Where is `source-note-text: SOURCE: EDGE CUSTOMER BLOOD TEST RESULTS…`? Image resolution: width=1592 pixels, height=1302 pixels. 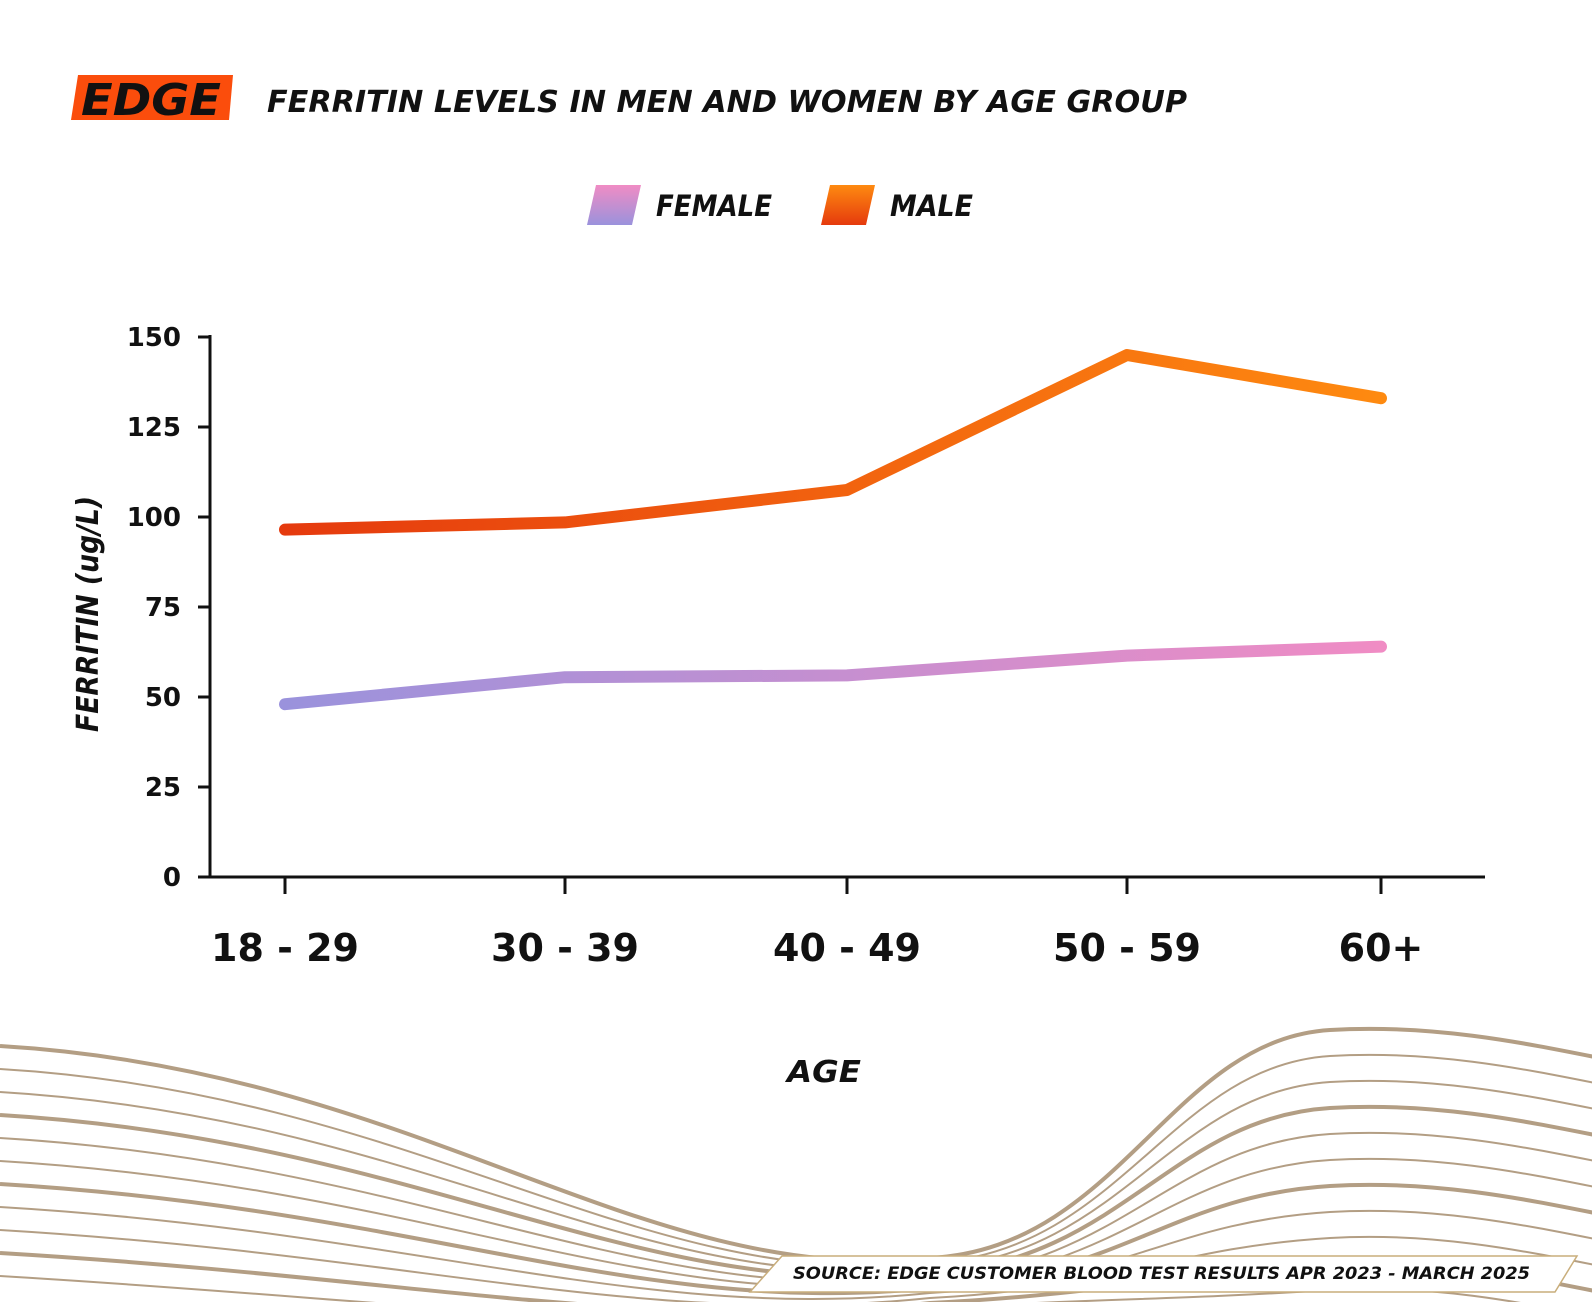
source-note-text: SOURCE: EDGE CUSTOMER BLOOD TEST RESULTS… is located at coordinates (1161, 1273).